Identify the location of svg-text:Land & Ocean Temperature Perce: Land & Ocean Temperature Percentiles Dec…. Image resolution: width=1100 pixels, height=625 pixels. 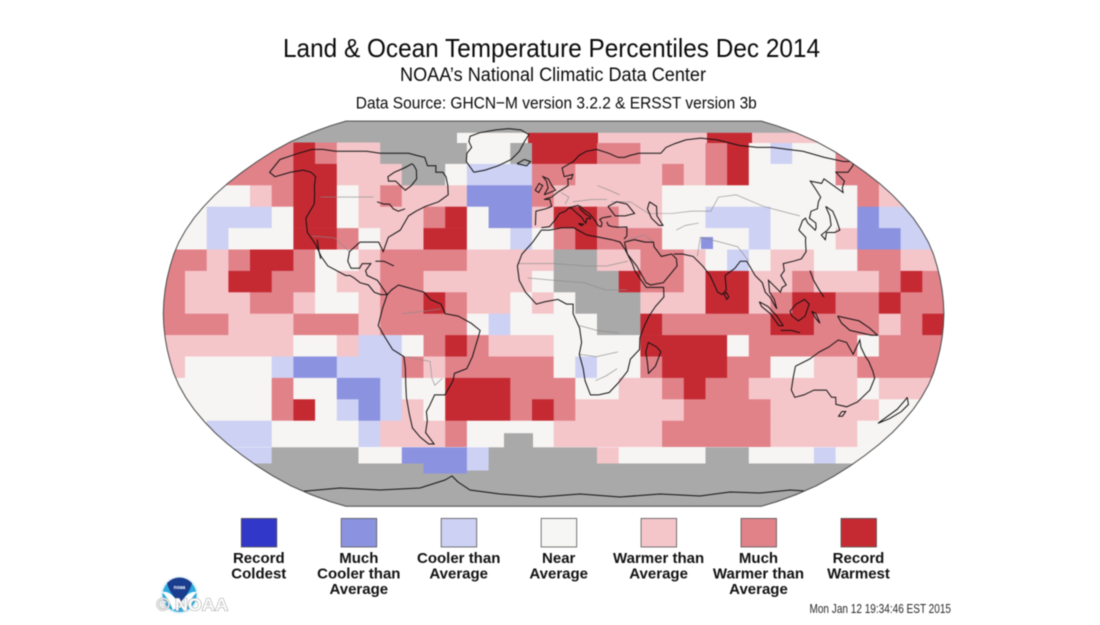
(551, 48).